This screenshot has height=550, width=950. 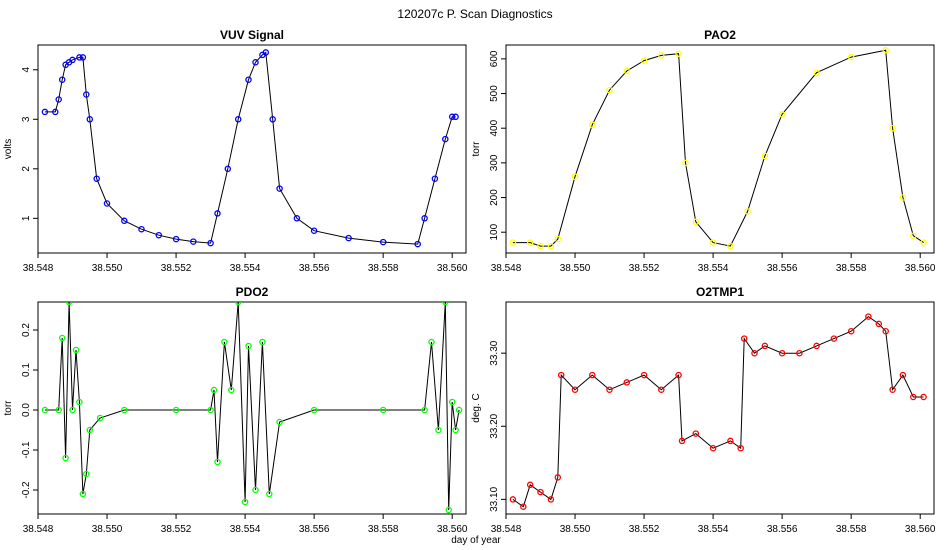 I want to click on y-tick-label: 100, so click(x=494, y=231).